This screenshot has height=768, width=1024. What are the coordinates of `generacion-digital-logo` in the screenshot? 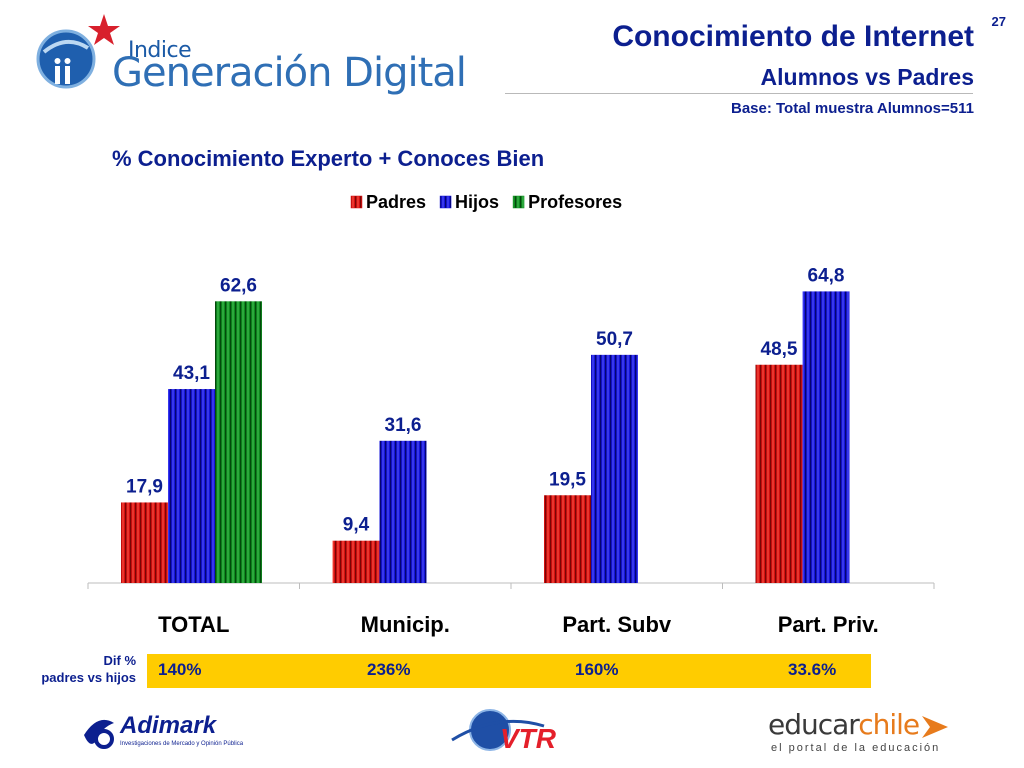 It's located at (78, 51).